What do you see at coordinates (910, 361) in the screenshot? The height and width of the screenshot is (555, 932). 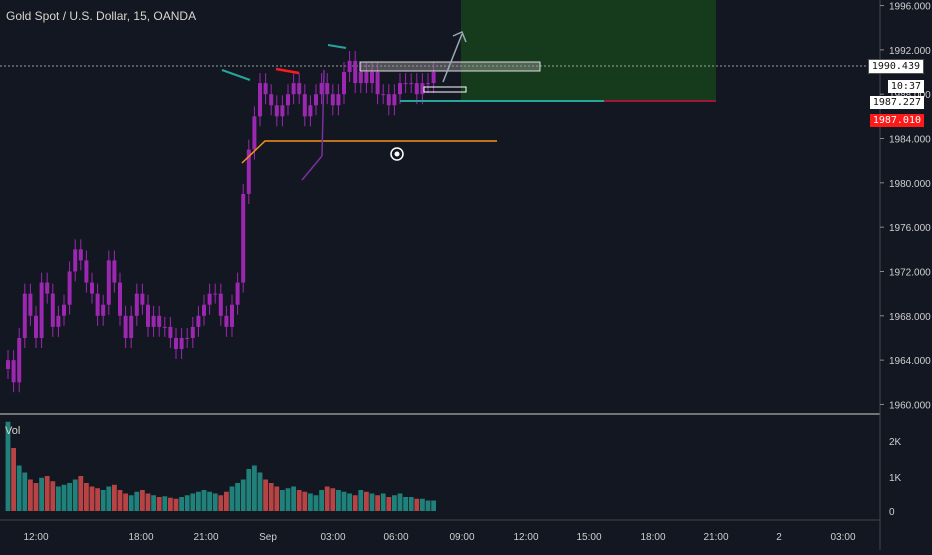 I see `price-tick-label: 1964.000` at bounding box center [910, 361].